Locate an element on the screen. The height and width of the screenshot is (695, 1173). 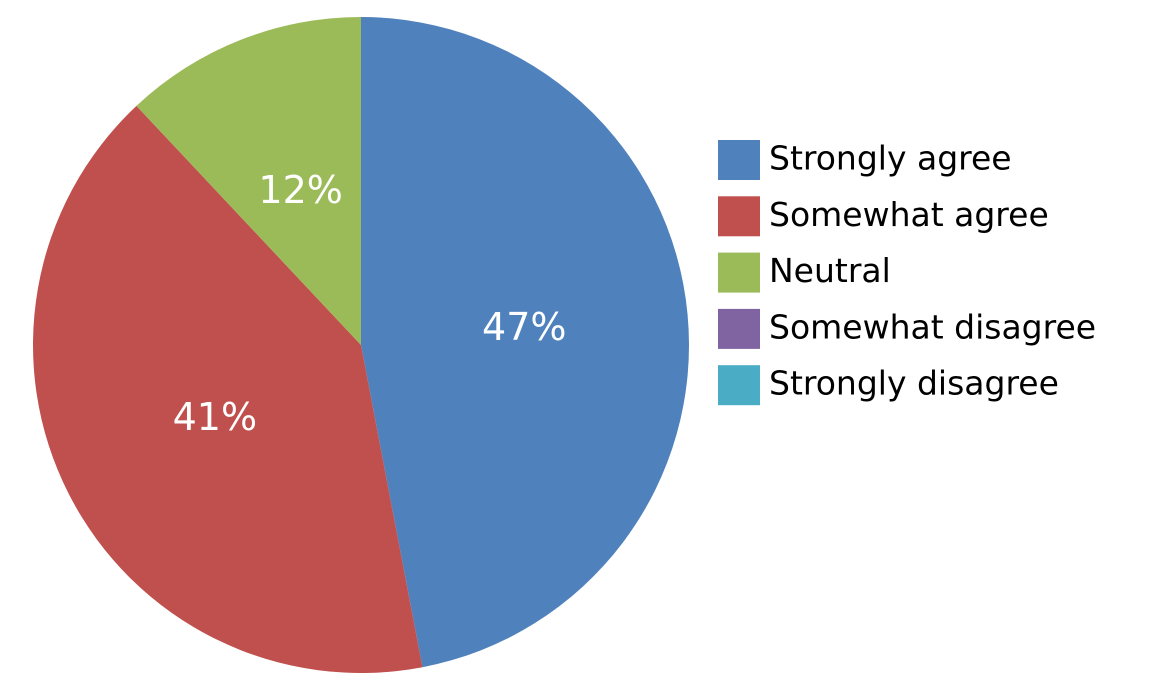
slice-label: 47% is located at coordinates (524, 327).